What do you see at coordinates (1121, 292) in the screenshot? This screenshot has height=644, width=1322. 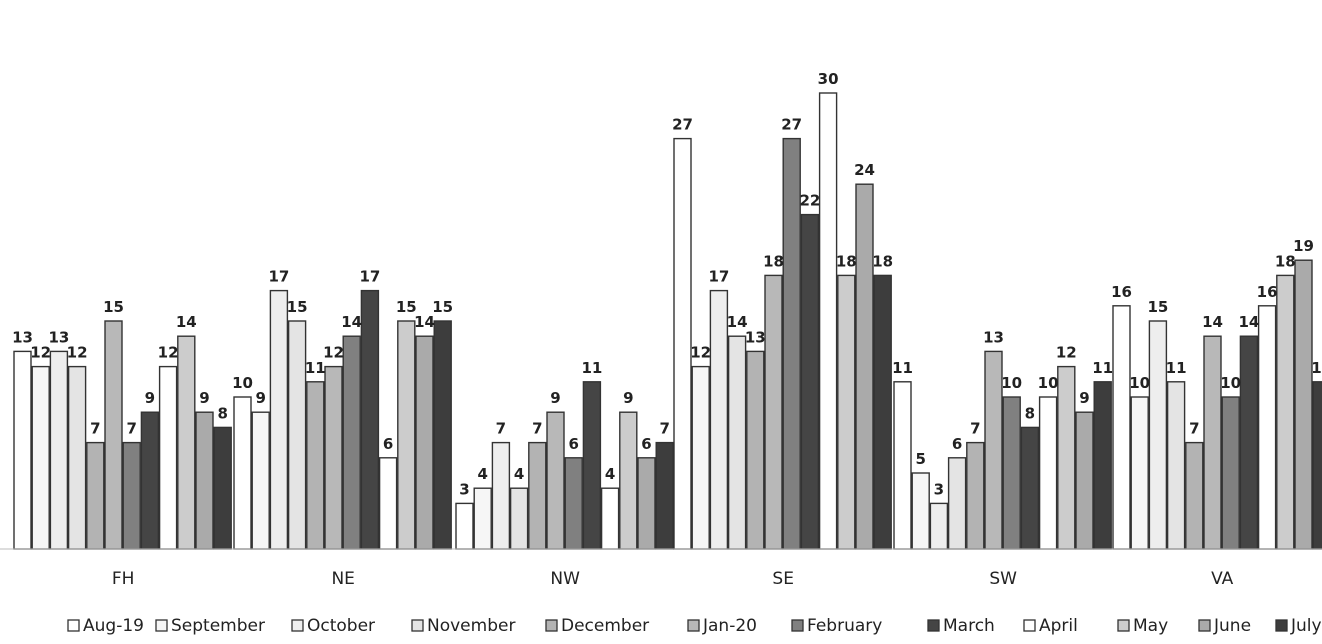 I see `value-label-va-aug-19: 16` at bounding box center [1121, 292].